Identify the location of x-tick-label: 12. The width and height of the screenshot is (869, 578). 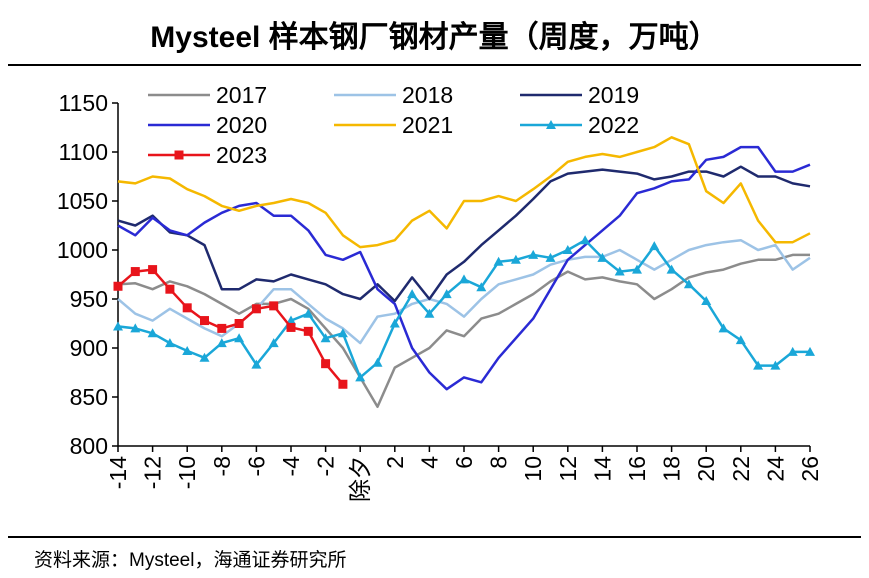
(568, 469).